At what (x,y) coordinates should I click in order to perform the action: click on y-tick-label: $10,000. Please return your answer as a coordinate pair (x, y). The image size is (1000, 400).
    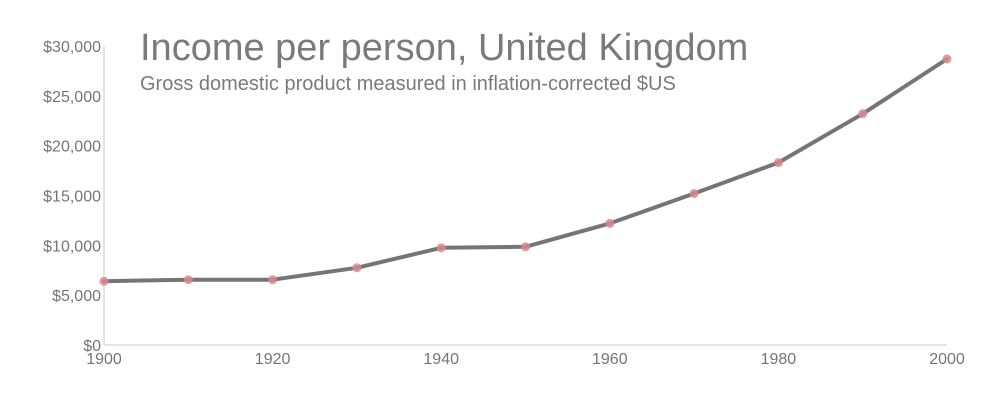
    Looking at the image, I should click on (72, 246).